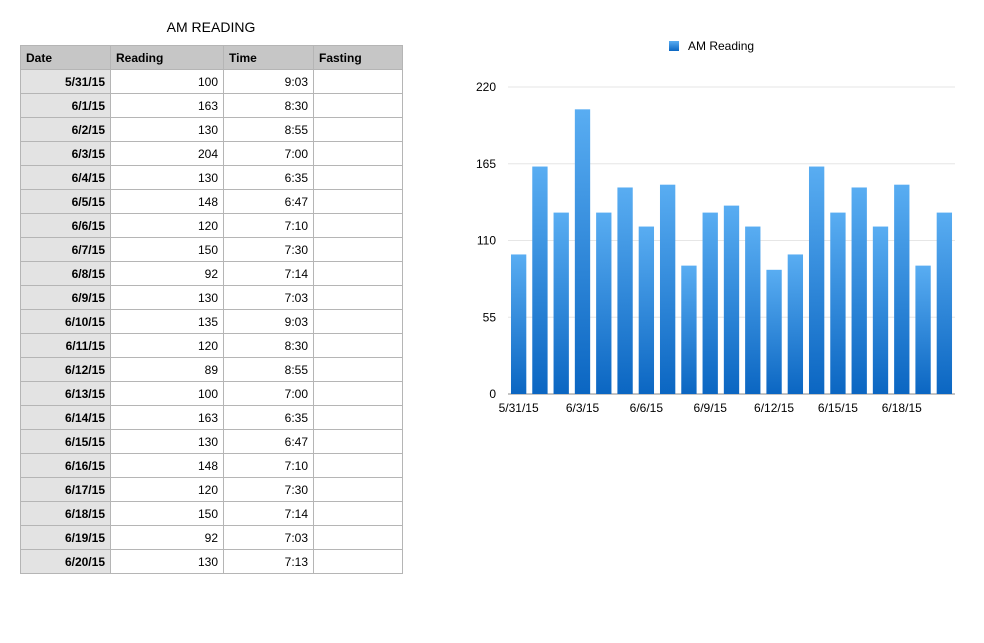 The width and height of the screenshot is (984, 643). Describe the element at coordinates (65, 393) in the screenshot. I see `cell-date: 6/13/15` at that location.